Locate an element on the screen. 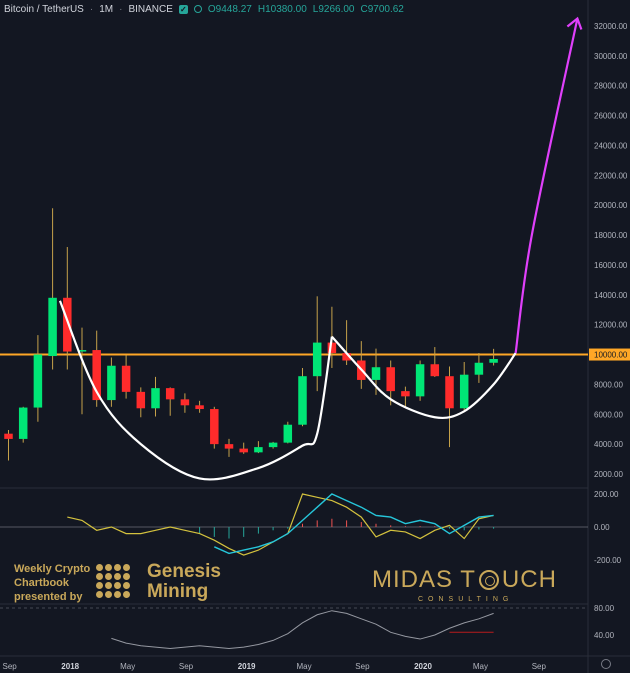 This screenshot has width=630, height=673. price-tick-label: 32000.00 is located at coordinates (611, 26).